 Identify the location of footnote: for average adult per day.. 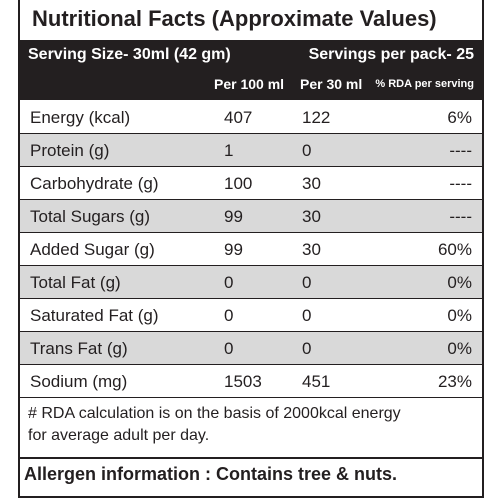
(119, 435).